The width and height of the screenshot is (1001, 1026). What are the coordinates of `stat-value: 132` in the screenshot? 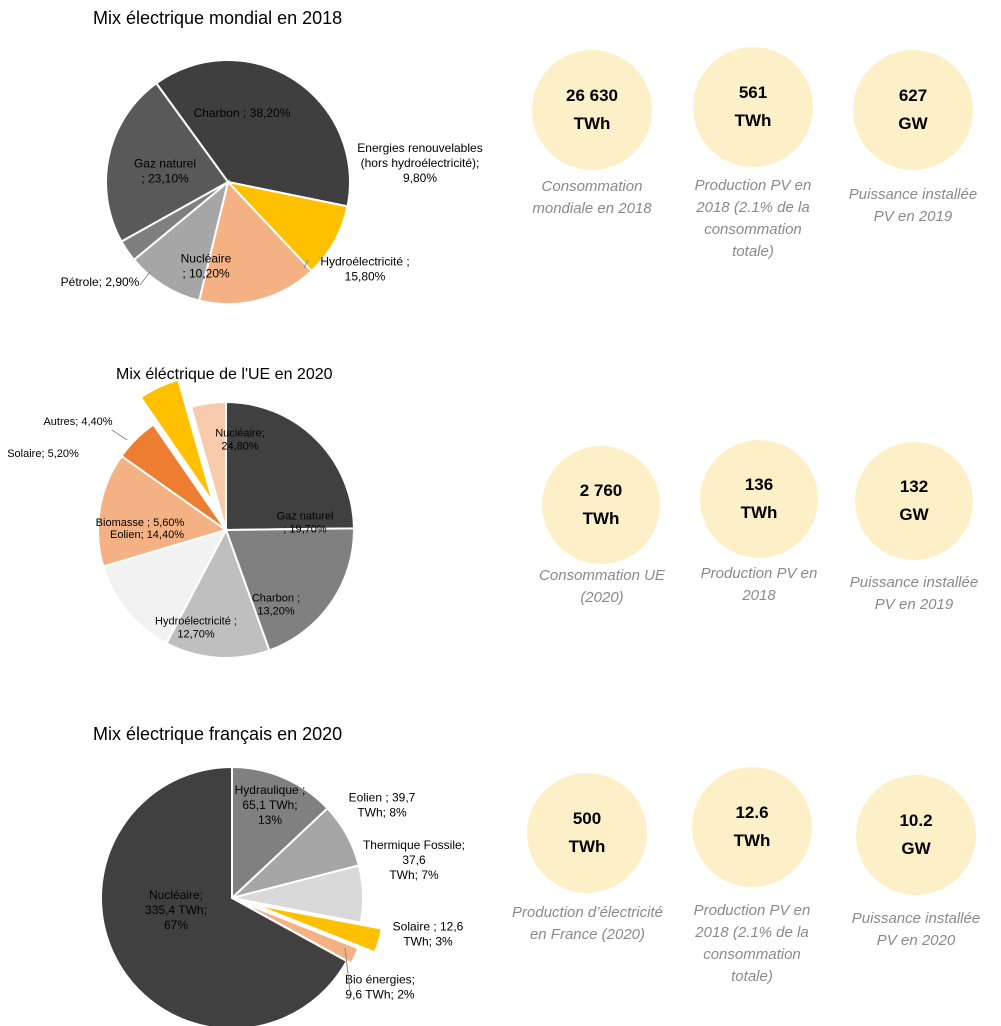 It's located at (914, 486).